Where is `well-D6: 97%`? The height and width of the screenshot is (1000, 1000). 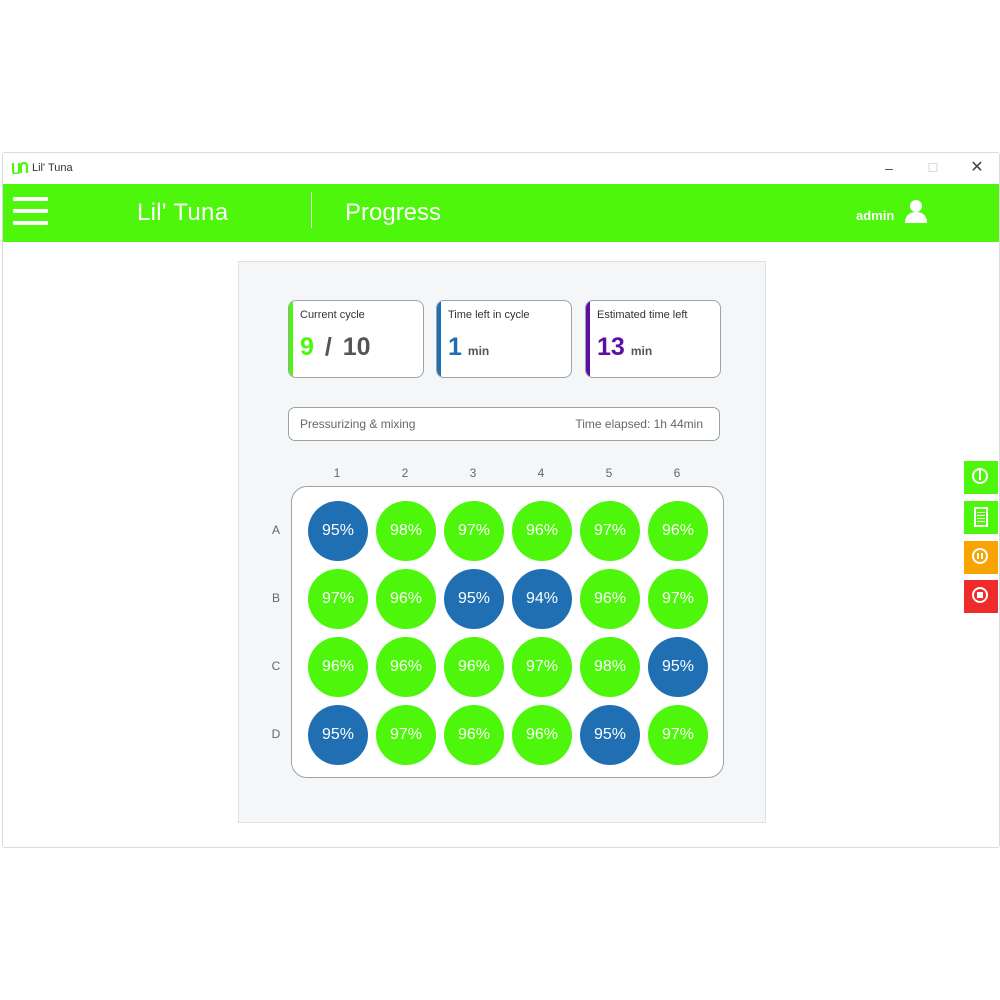
well-D6: 97% is located at coordinates (678, 735).